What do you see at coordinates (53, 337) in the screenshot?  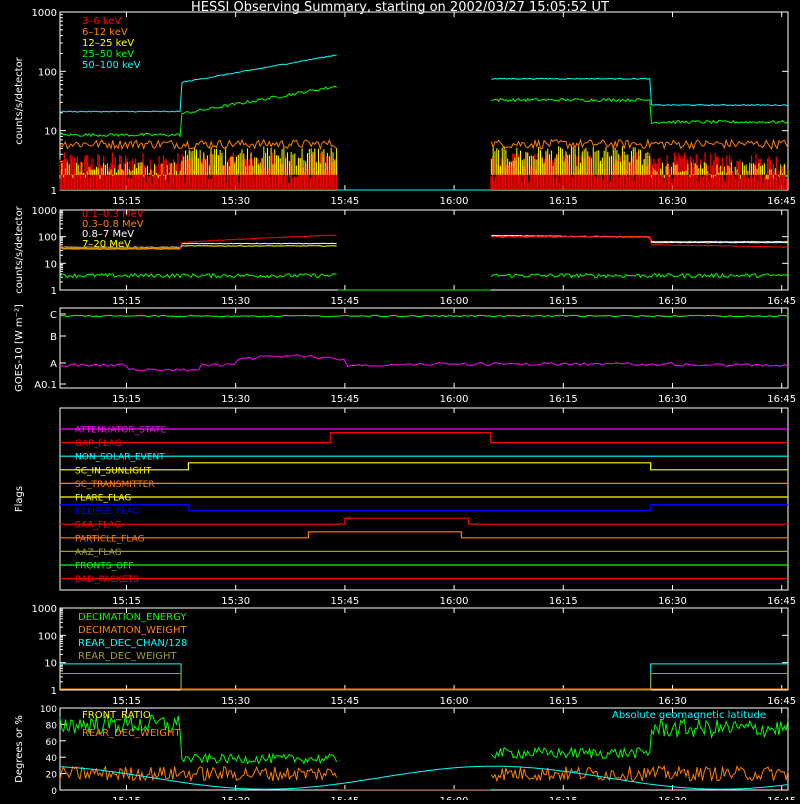 I see `y-tick-label: B` at bounding box center [53, 337].